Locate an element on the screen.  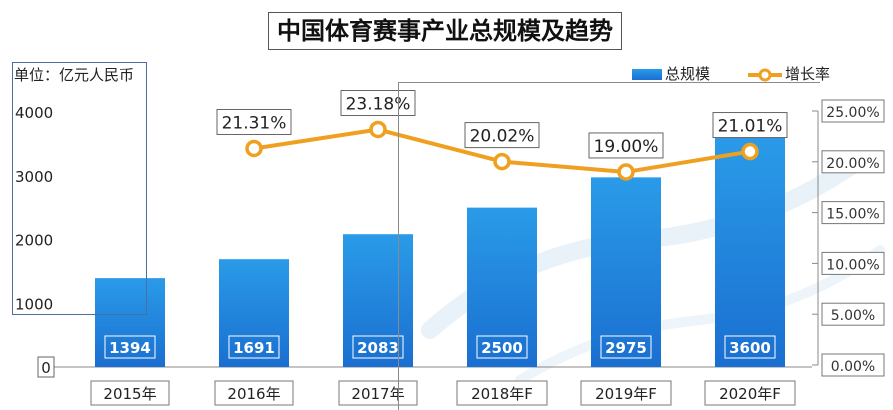
x-tick-label: 2015年 is located at coordinates (130, 393).